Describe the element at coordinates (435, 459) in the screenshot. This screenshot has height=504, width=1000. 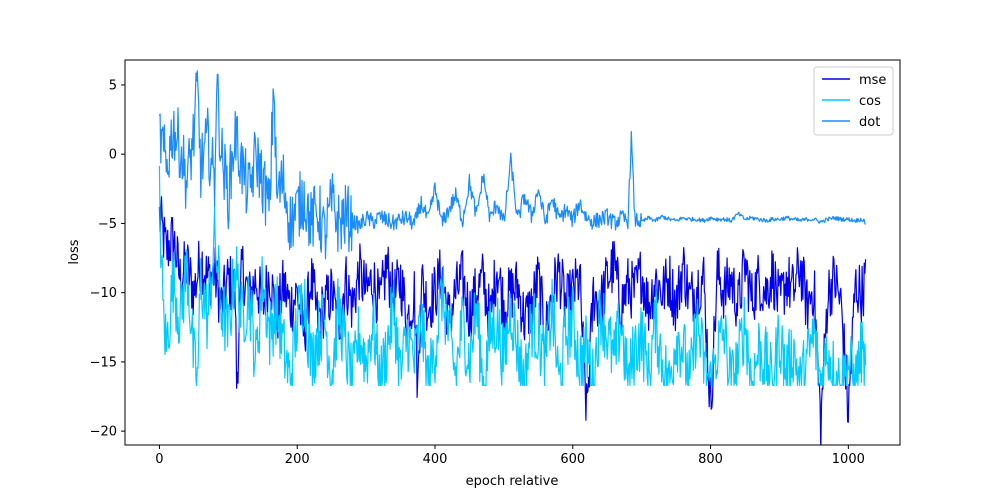
I see `x-tick-label: 400` at that location.